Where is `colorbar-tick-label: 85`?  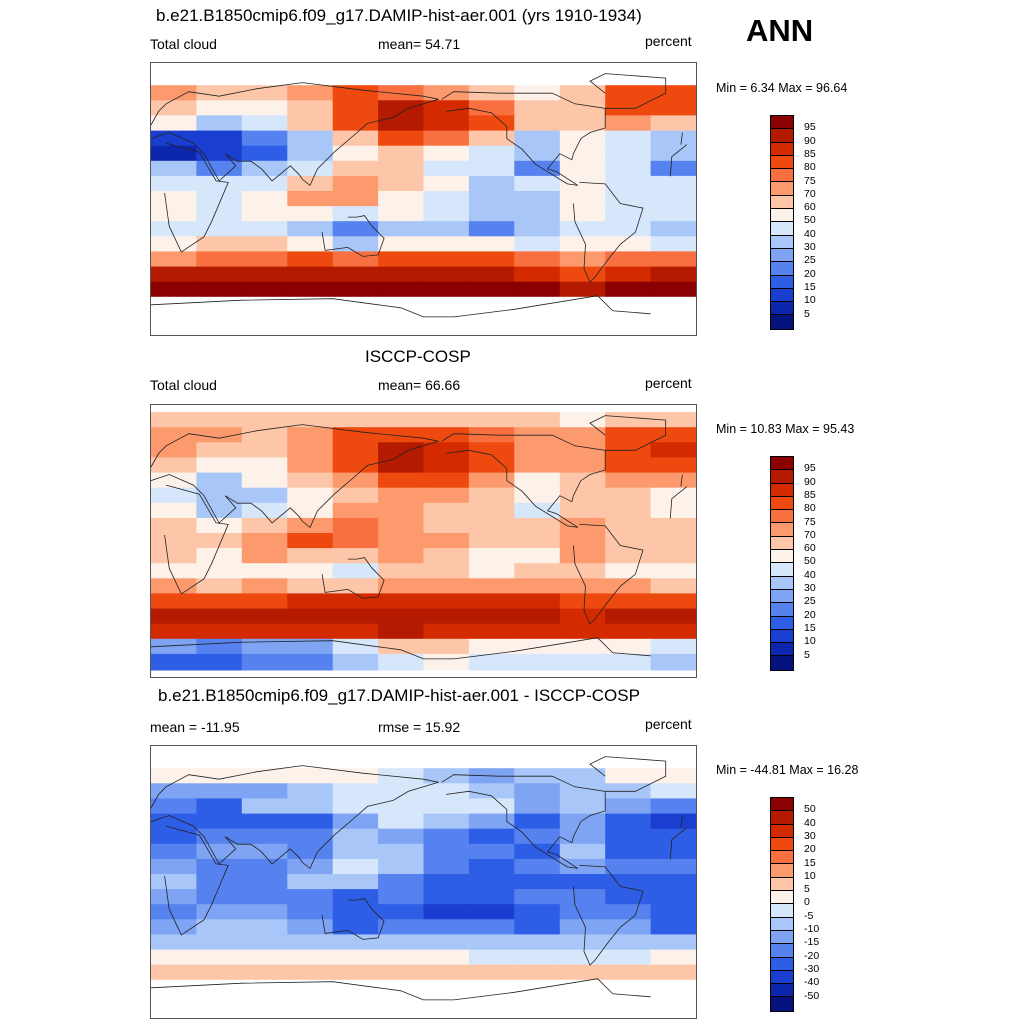
colorbar-tick-label: 85 is located at coordinates (810, 153).